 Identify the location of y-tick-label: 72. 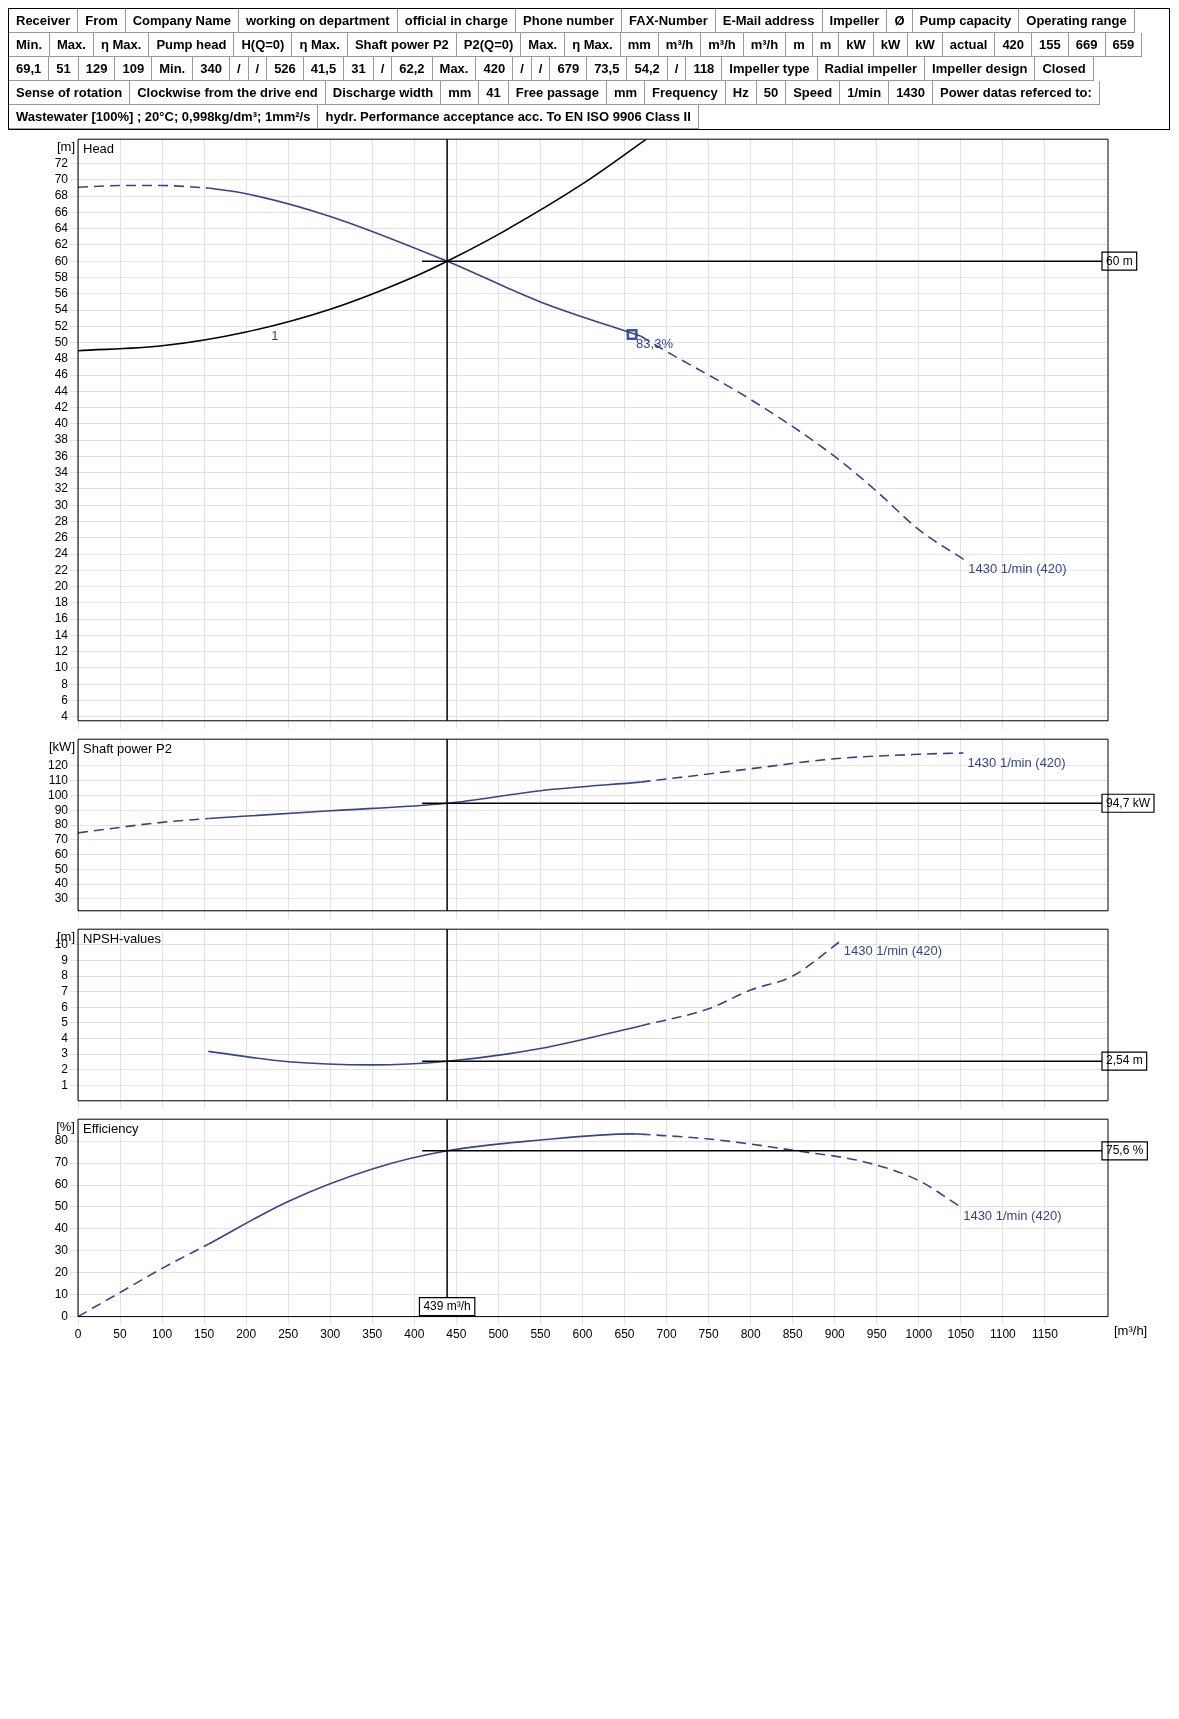
(61, 162).